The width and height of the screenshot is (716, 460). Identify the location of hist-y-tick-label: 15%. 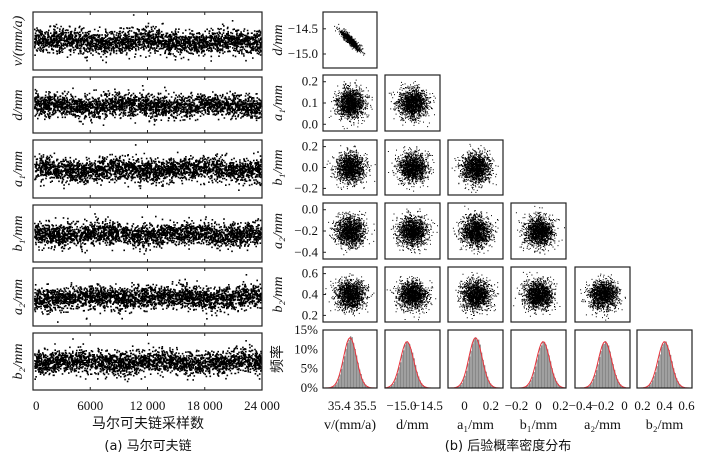
(306, 329).